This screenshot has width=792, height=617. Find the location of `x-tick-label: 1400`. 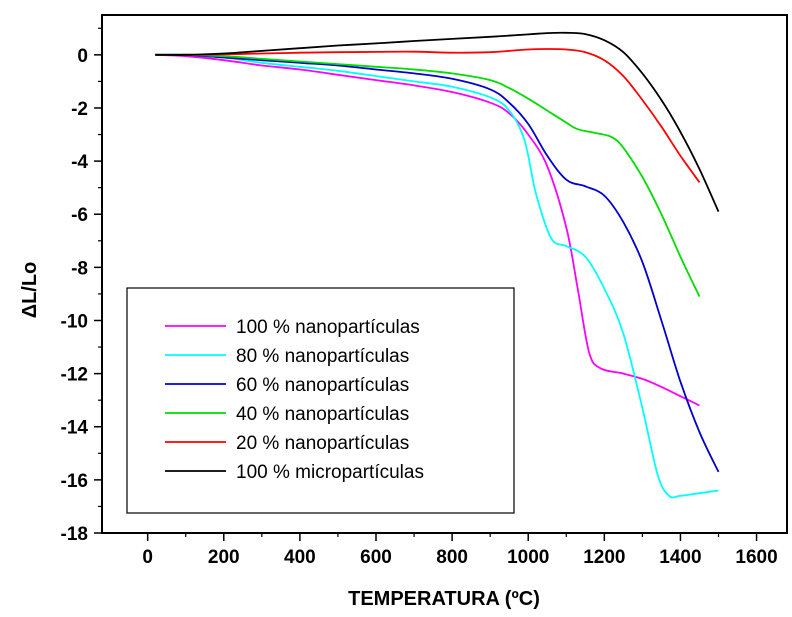

x-tick-label: 1400 is located at coordinates (680, 557).